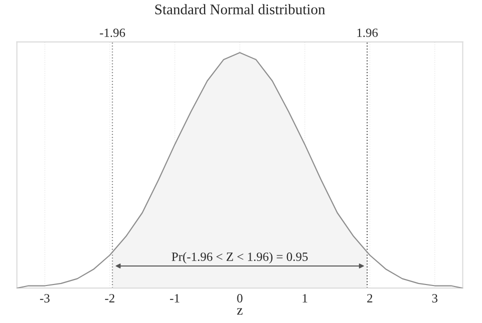 Image resolution: width=482 pixels, height=323 pixels. I want to click on x-tick-label: 3, so click(435, 298).